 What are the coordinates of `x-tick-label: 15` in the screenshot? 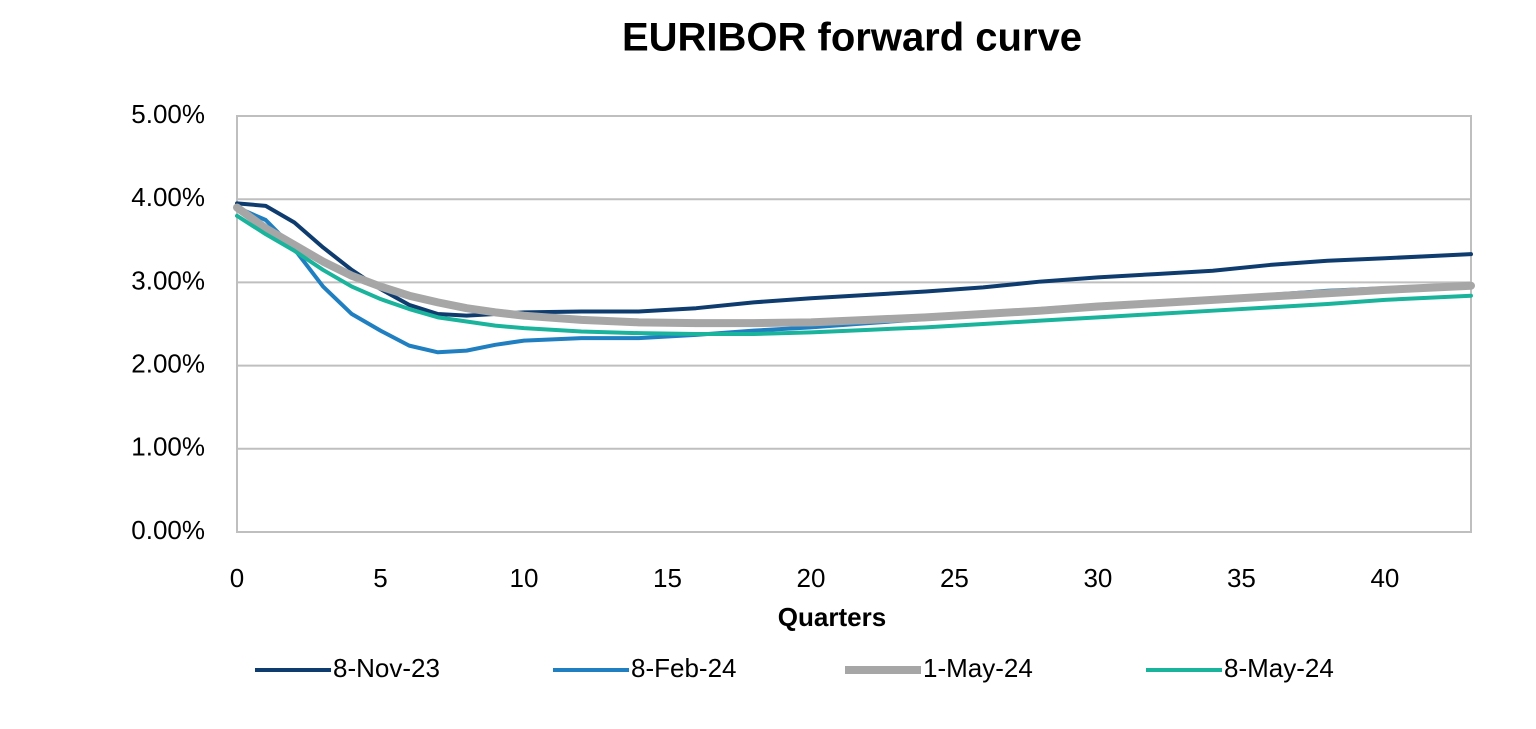 It's located at (667, 578).